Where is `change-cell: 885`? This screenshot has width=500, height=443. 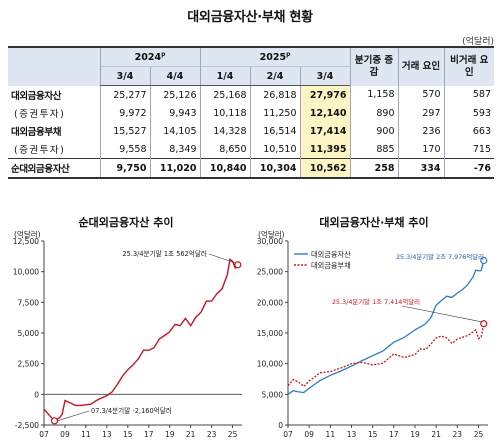 change-cell: 885 is located at coordinates (374, 149).